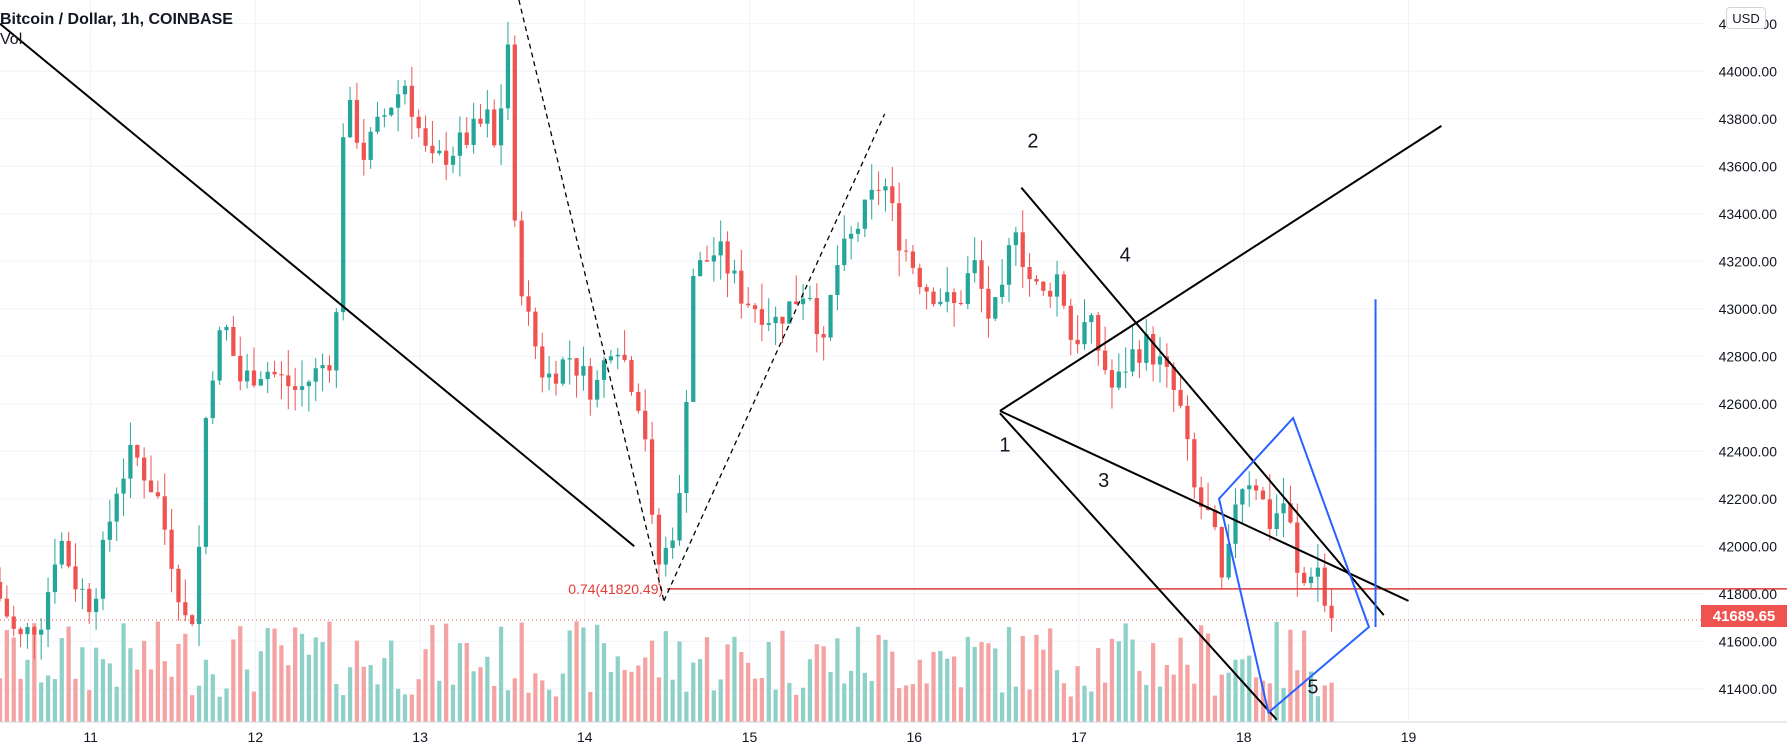 This screenshot has width=1787, height=754. Describe the element at coordinates (1312, 688) in the screenshot. I see `wave-label-5: 5` at that location.